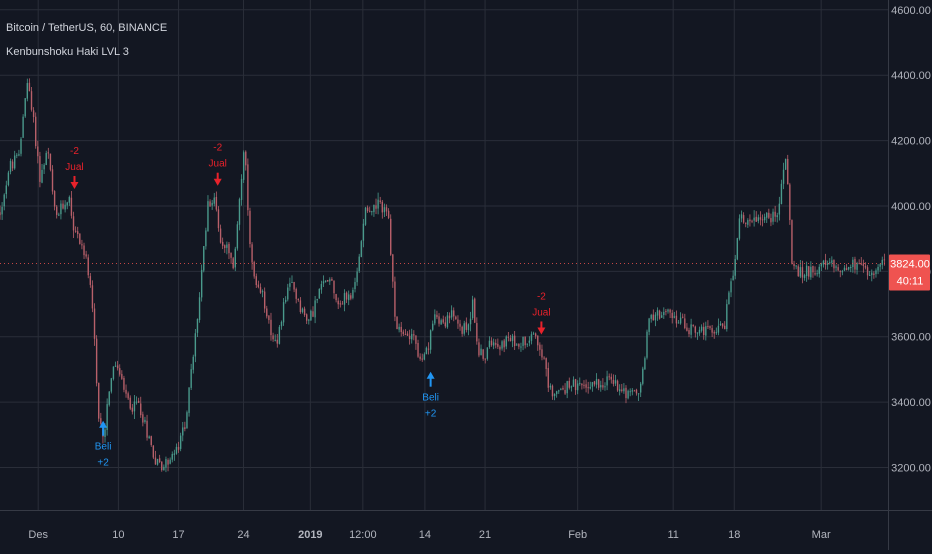  Describe the element at coordinates (734, 535) in the screenshot. I see `x-tick-label: 18` at that location.